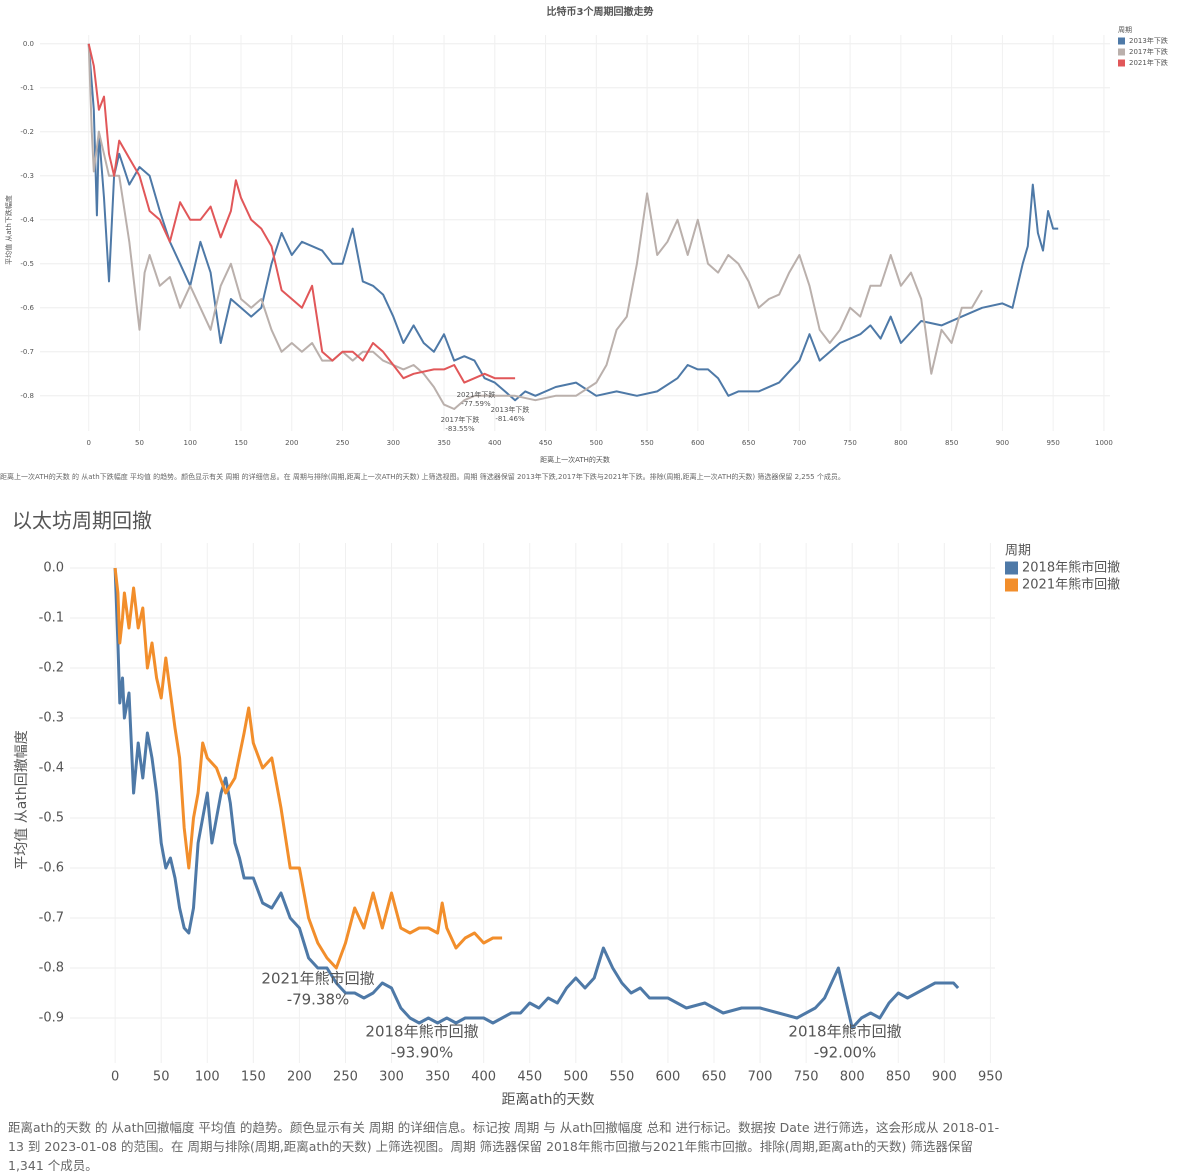 The width and height of the screenshot is (1200, 1175). I want to click on x-tick-label: 1000, so click(1104, 443).